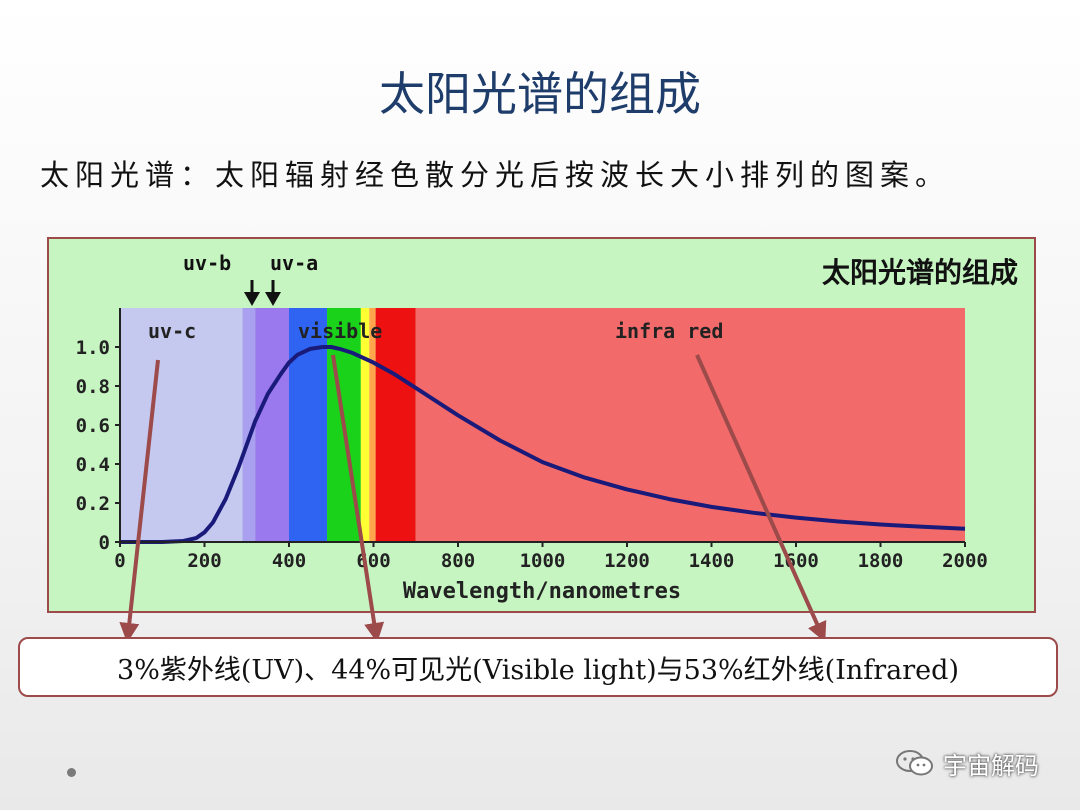  I want to click on watermark: 宇宙解码, so click(967, 763).